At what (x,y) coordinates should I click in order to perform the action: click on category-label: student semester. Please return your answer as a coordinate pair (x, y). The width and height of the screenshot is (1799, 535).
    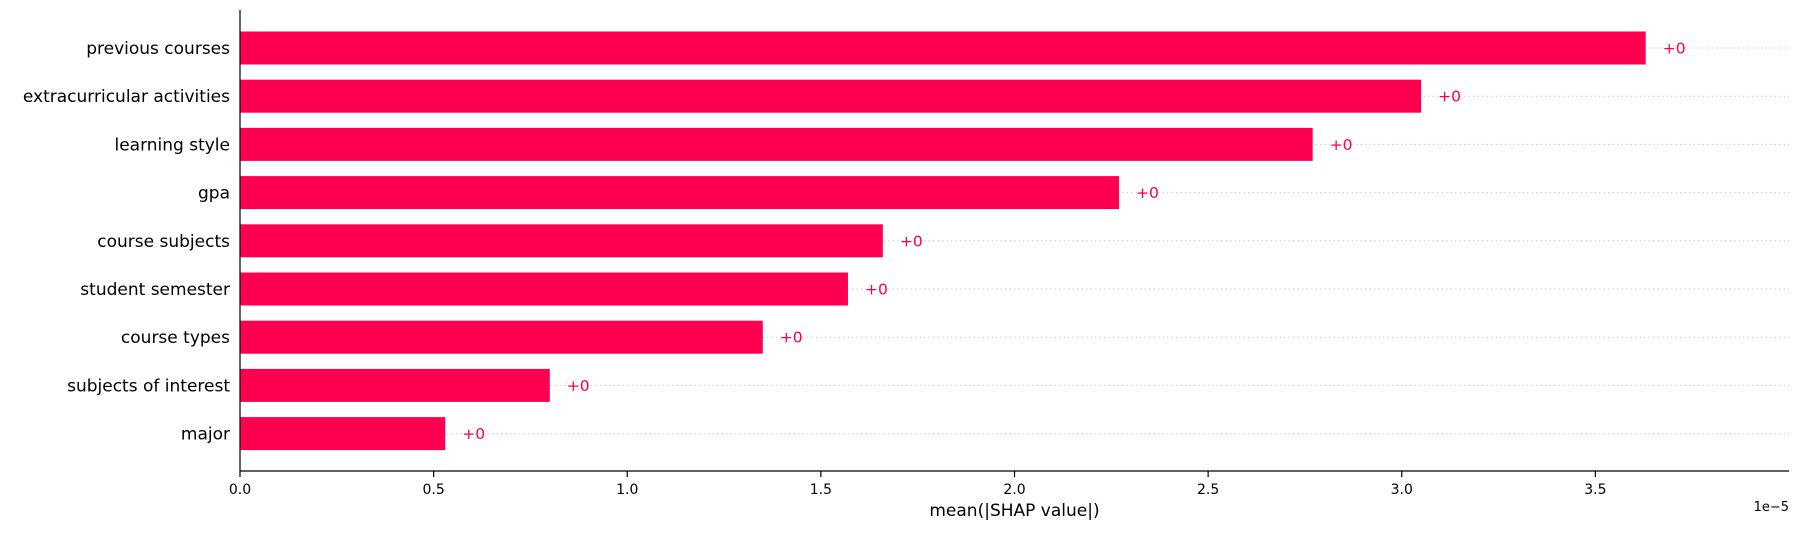
    Looking at the image, I should click on (155, 290).